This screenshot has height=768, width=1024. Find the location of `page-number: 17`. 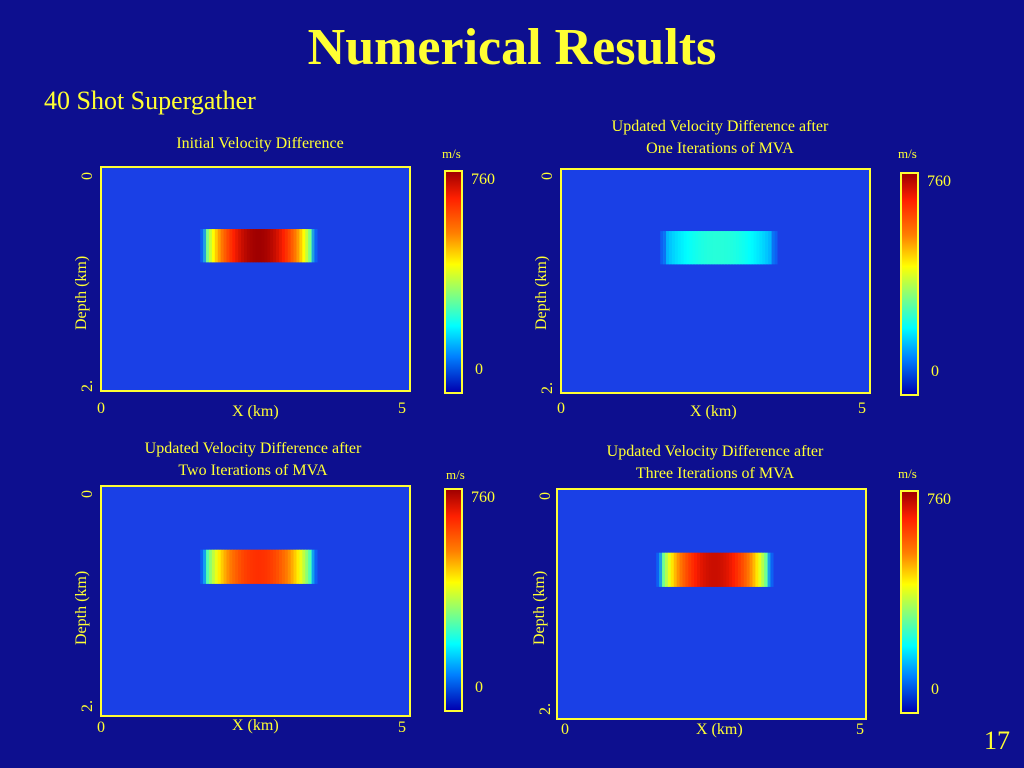

page-number: 17 is located at coordinates (997, 740).